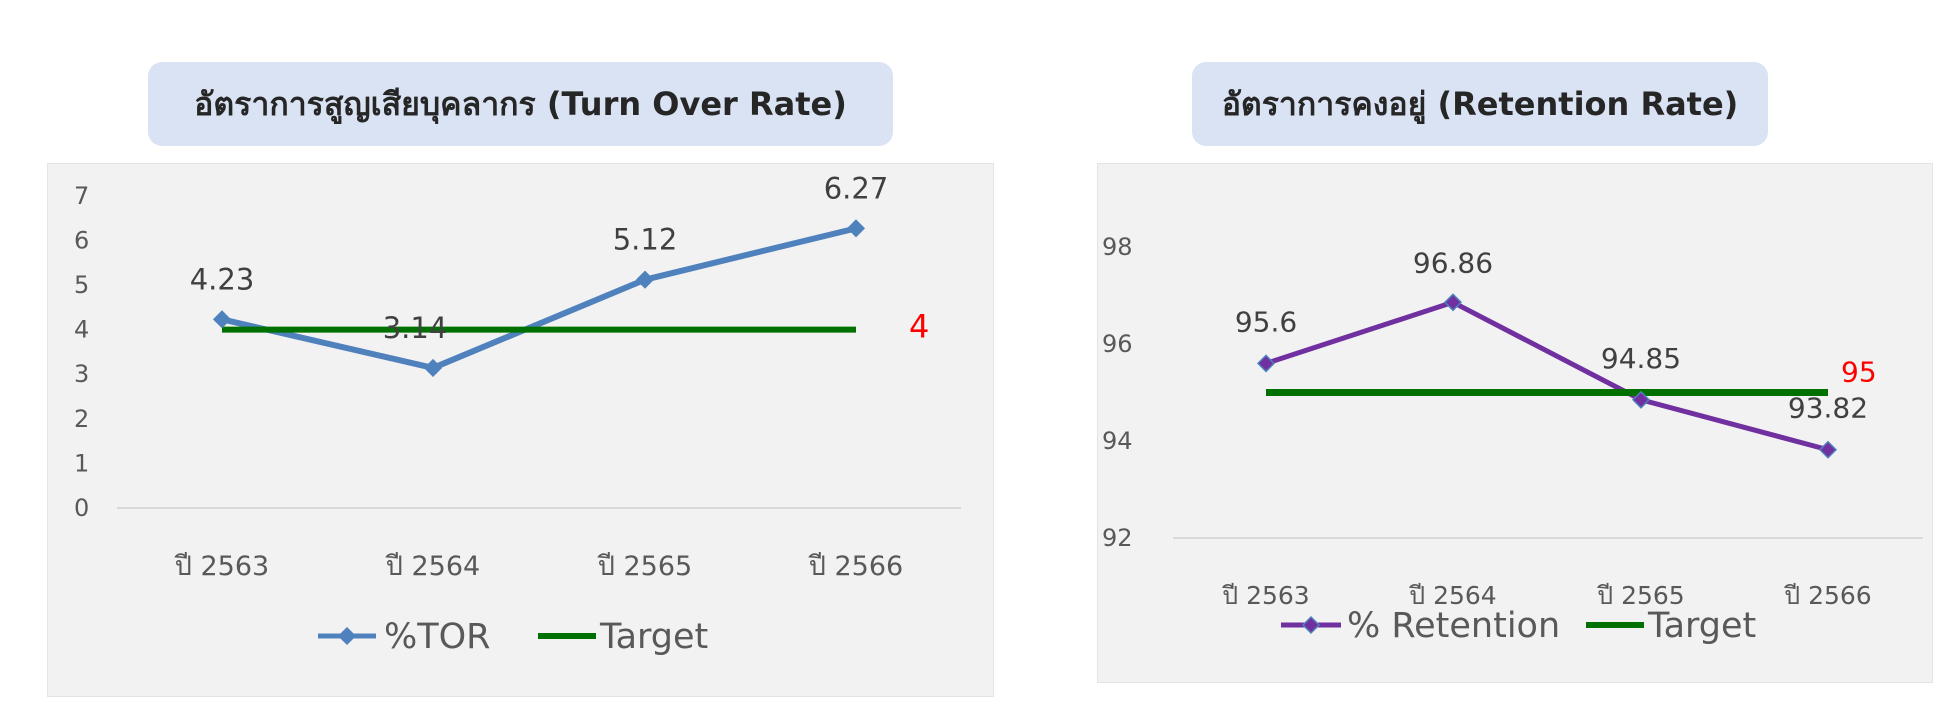 Image resolution: width=1943 pixels, height=718 pixels. I want to click on data-label: 96.86, so click(1453, 262).